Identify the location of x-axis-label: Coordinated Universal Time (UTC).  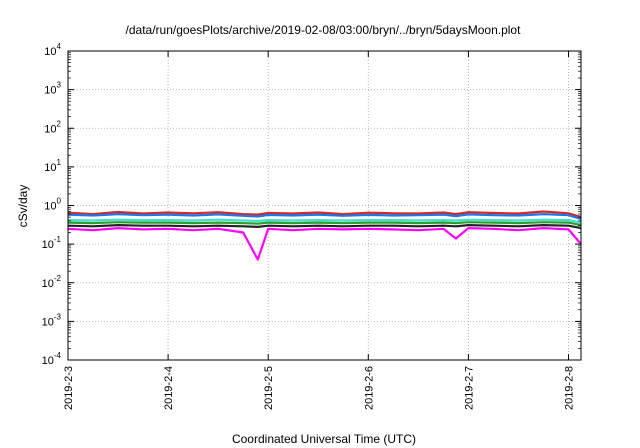
(324, 439).